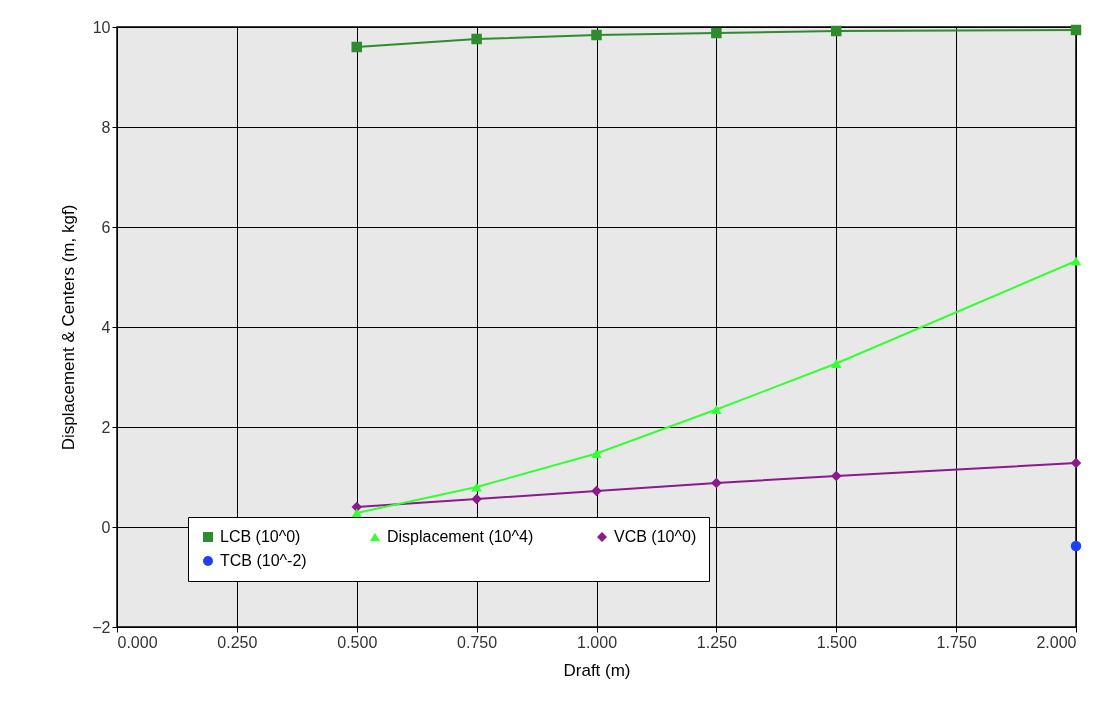 This screenshot has height=715, width=1109. What do you see at coordinates (106, 327) in the screenshot?
I see `y-tick-label: 4` at bounding box center [106, 327].